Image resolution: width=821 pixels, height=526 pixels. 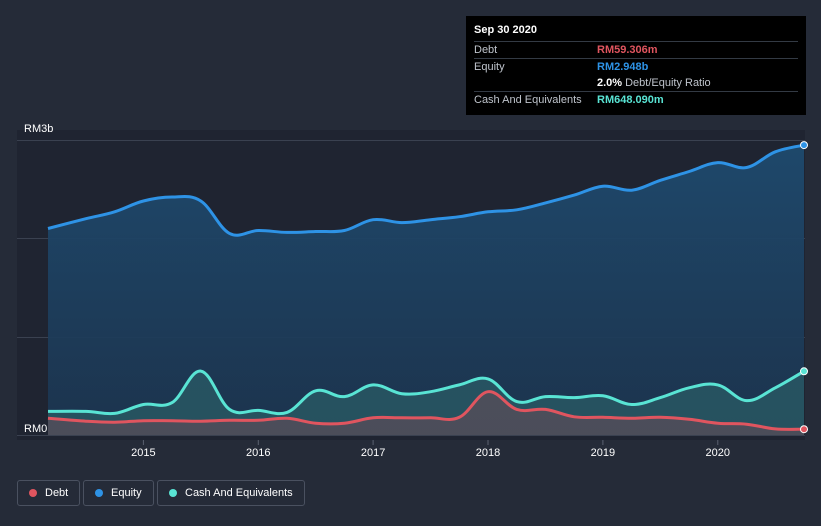 I want to click on legend-item-cash: Cash And Equivalents, so click(x=231, y=493).